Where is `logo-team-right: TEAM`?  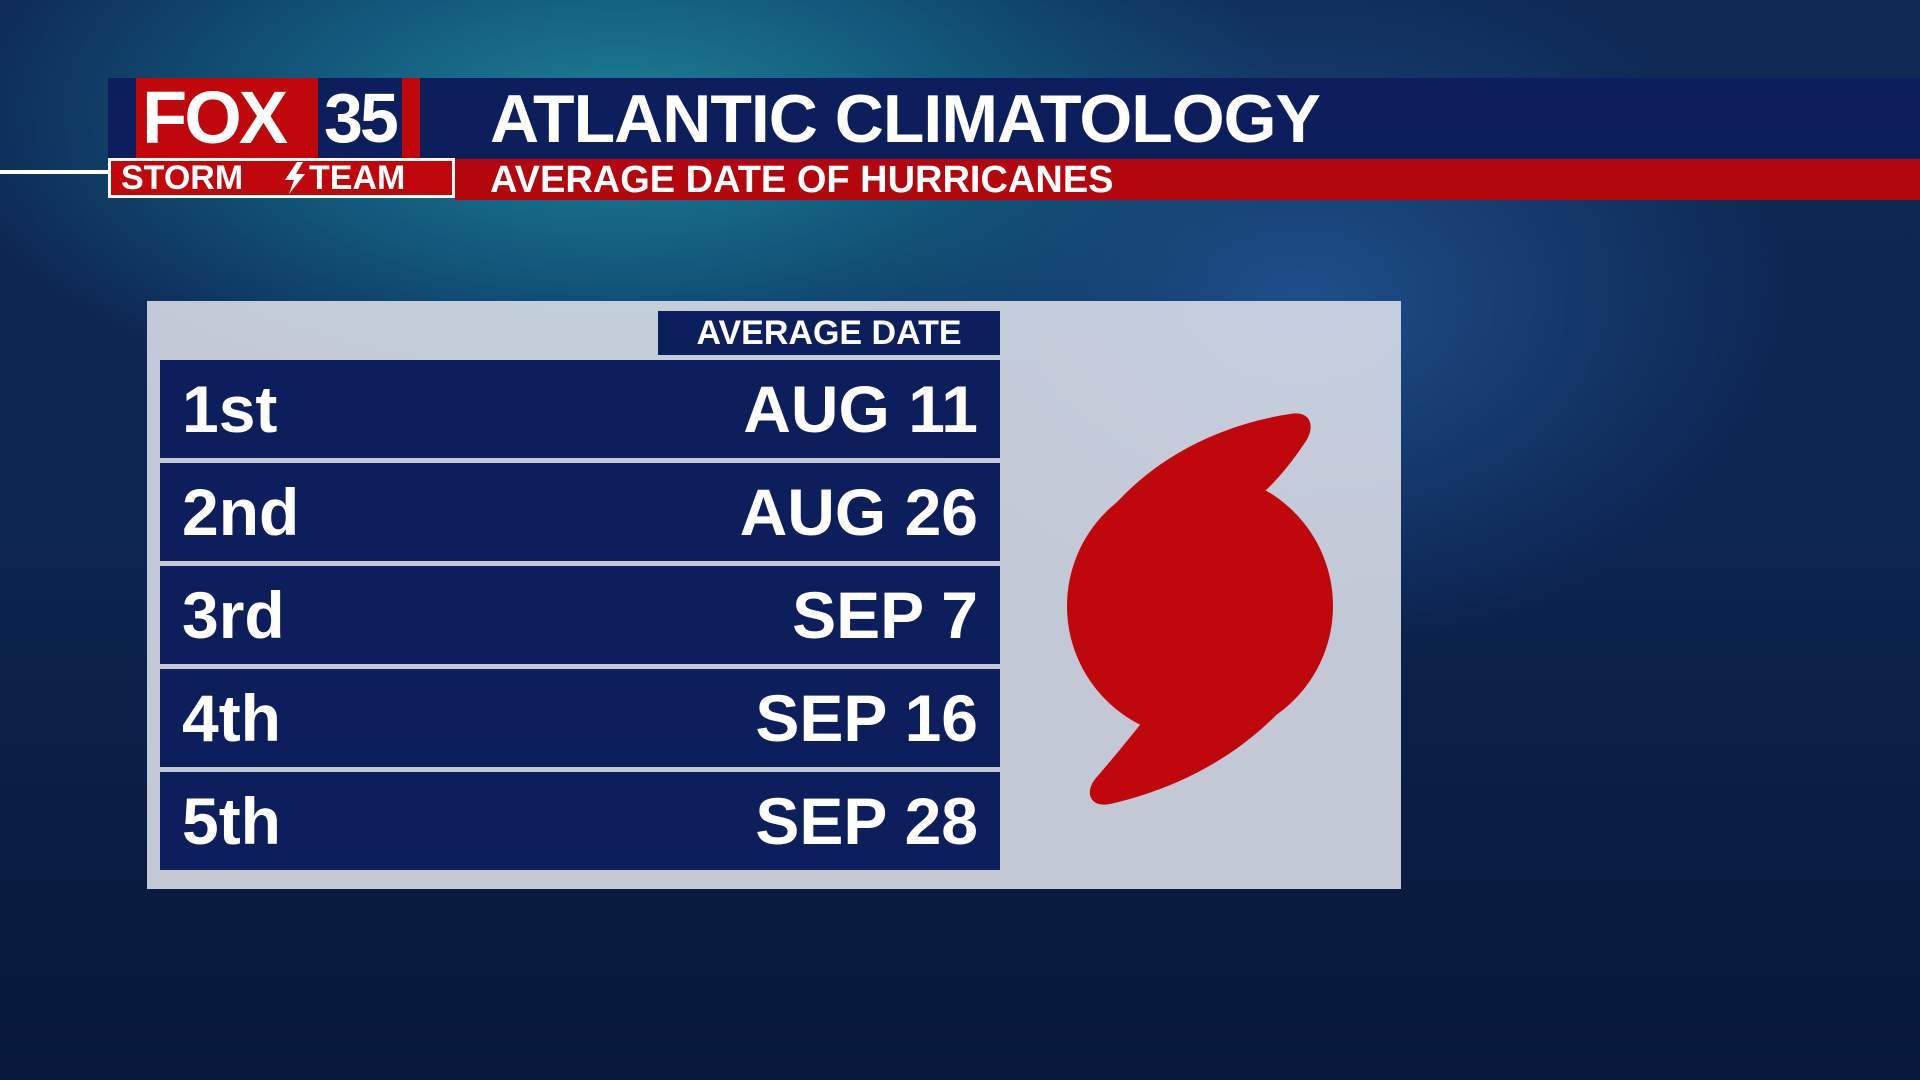 logo-team-right: TEAM is located at coordinates (357, 178).